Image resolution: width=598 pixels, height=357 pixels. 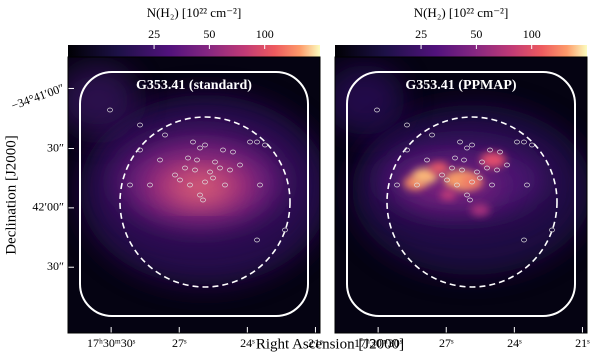 What do you see at coordinates (461, 85) in the screenshot?
I see `panel-title: G353.41 (PPMAP)` at bounding box center [461, 85].